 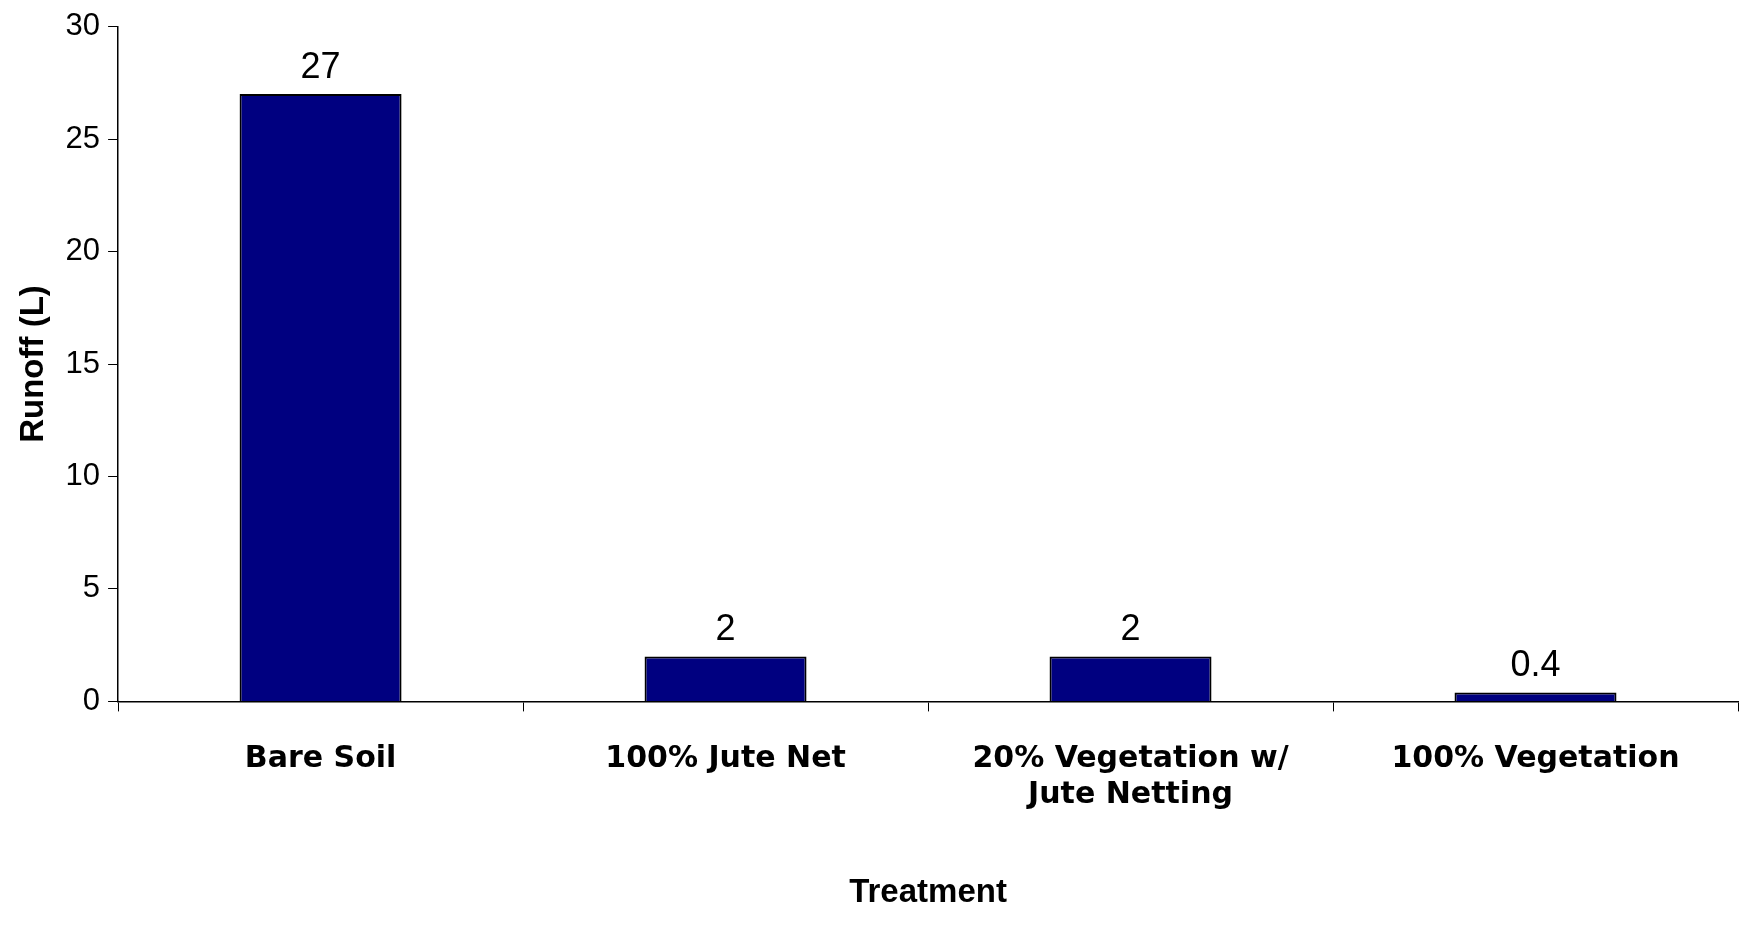 What do you see at coordinates (91, 587) in the screenshot?
I see `y-tick-label: 5` at bounding box center [91, 587].